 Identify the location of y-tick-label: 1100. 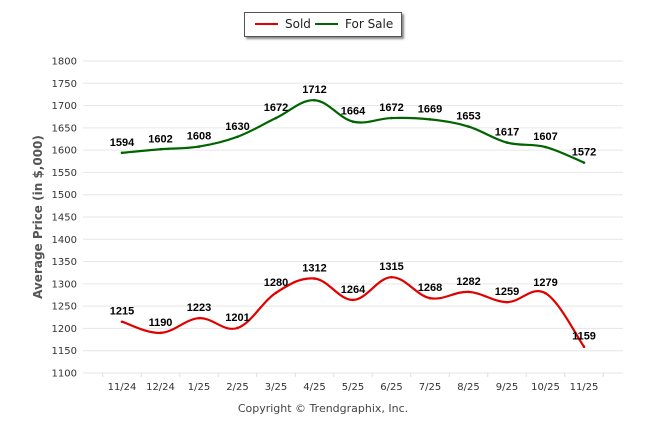
(64, 374).